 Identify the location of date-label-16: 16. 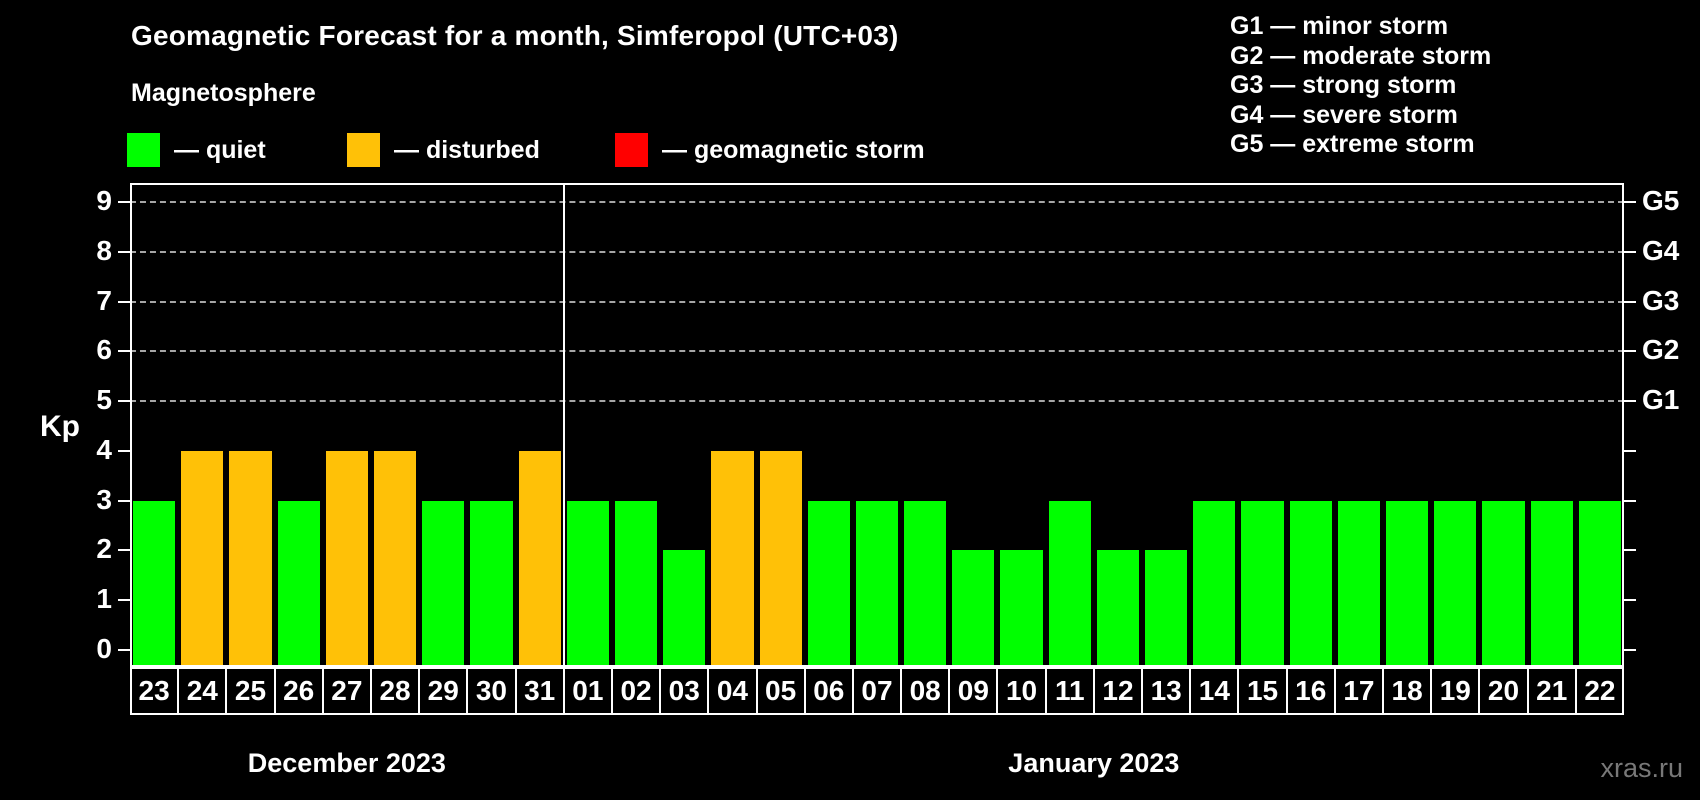
(1311, 690).